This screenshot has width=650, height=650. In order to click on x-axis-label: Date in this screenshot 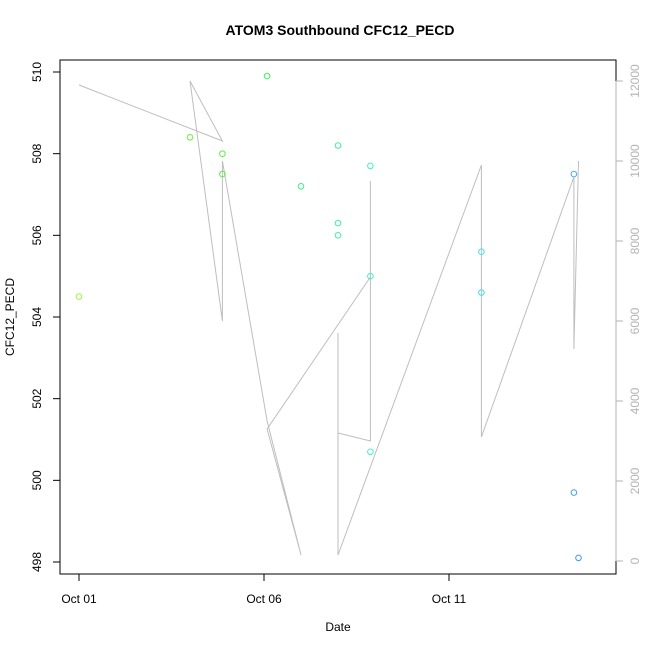, I will do `click(338, 627)`.